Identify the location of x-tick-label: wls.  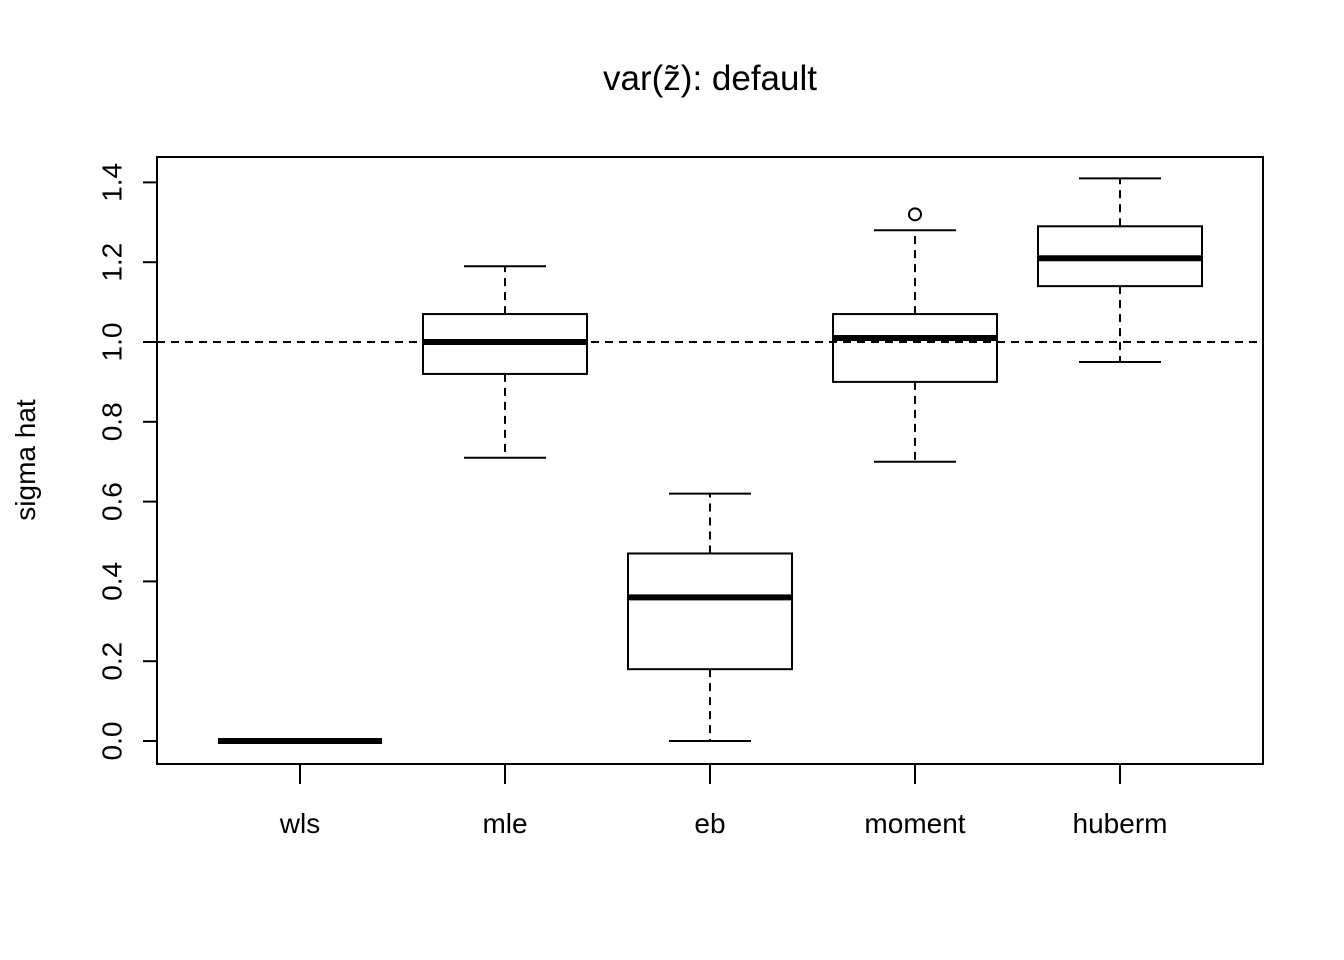
(299, 823).